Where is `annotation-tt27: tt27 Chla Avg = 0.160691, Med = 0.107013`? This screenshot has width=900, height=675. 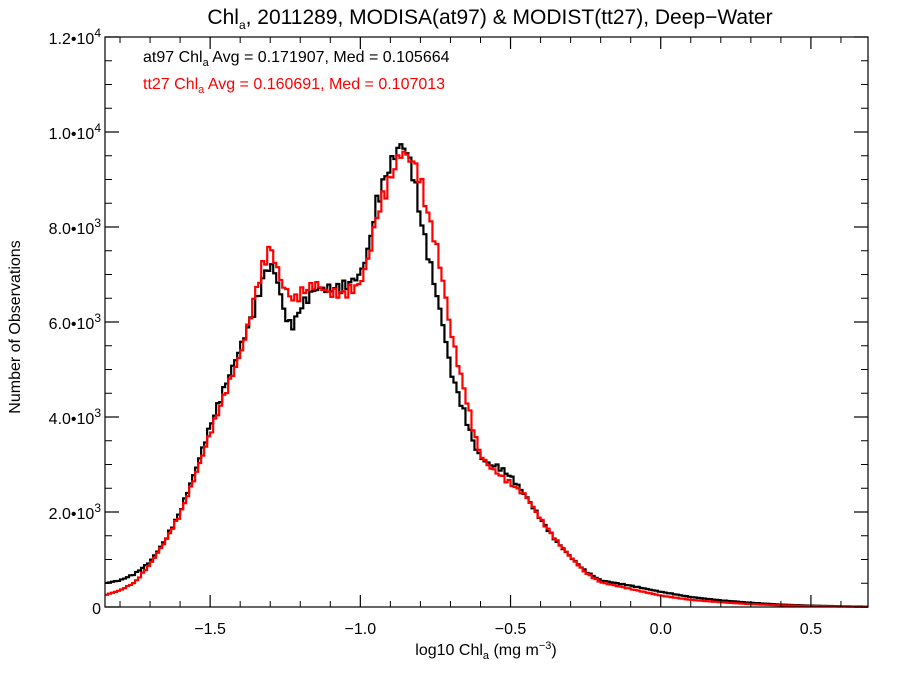 annotation-tt27: tt27 Chla Avg = 0.160691, Med = 0.107013 is located at coordinates (294, 86).